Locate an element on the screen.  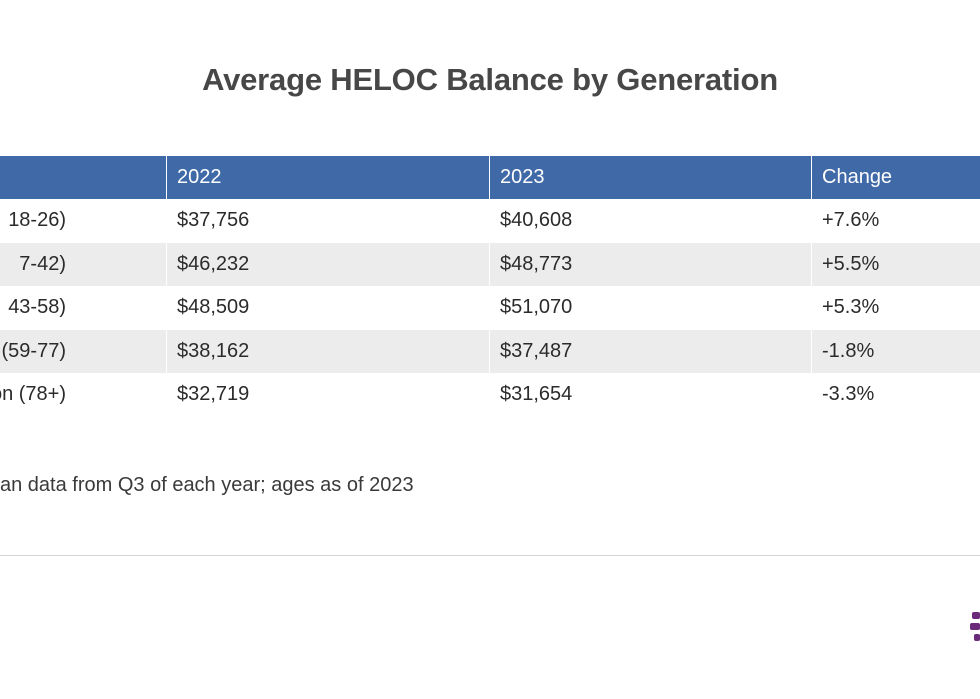
table-row: 18-26) $37,756 $40,608 +7.6% is located at coordinates (490, 221).